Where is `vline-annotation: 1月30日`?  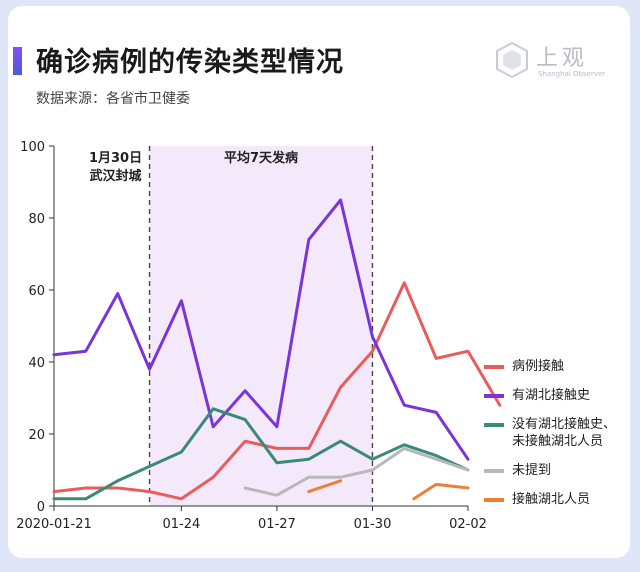
vline-annotation: 1月30日 is located at coordinates (115, 158).